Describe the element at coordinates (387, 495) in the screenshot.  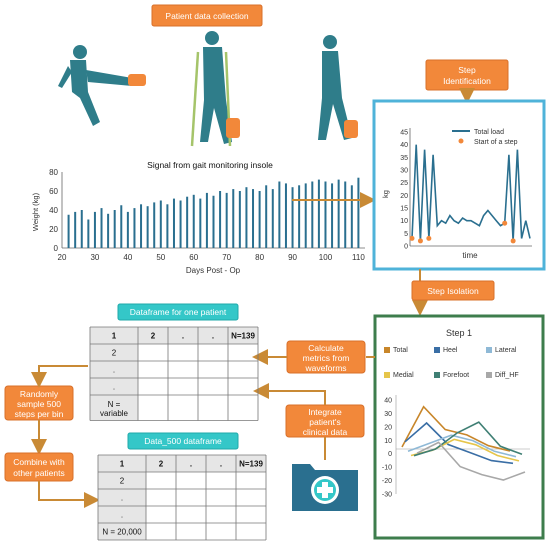
I see `step1-ytick: -30` at that location.